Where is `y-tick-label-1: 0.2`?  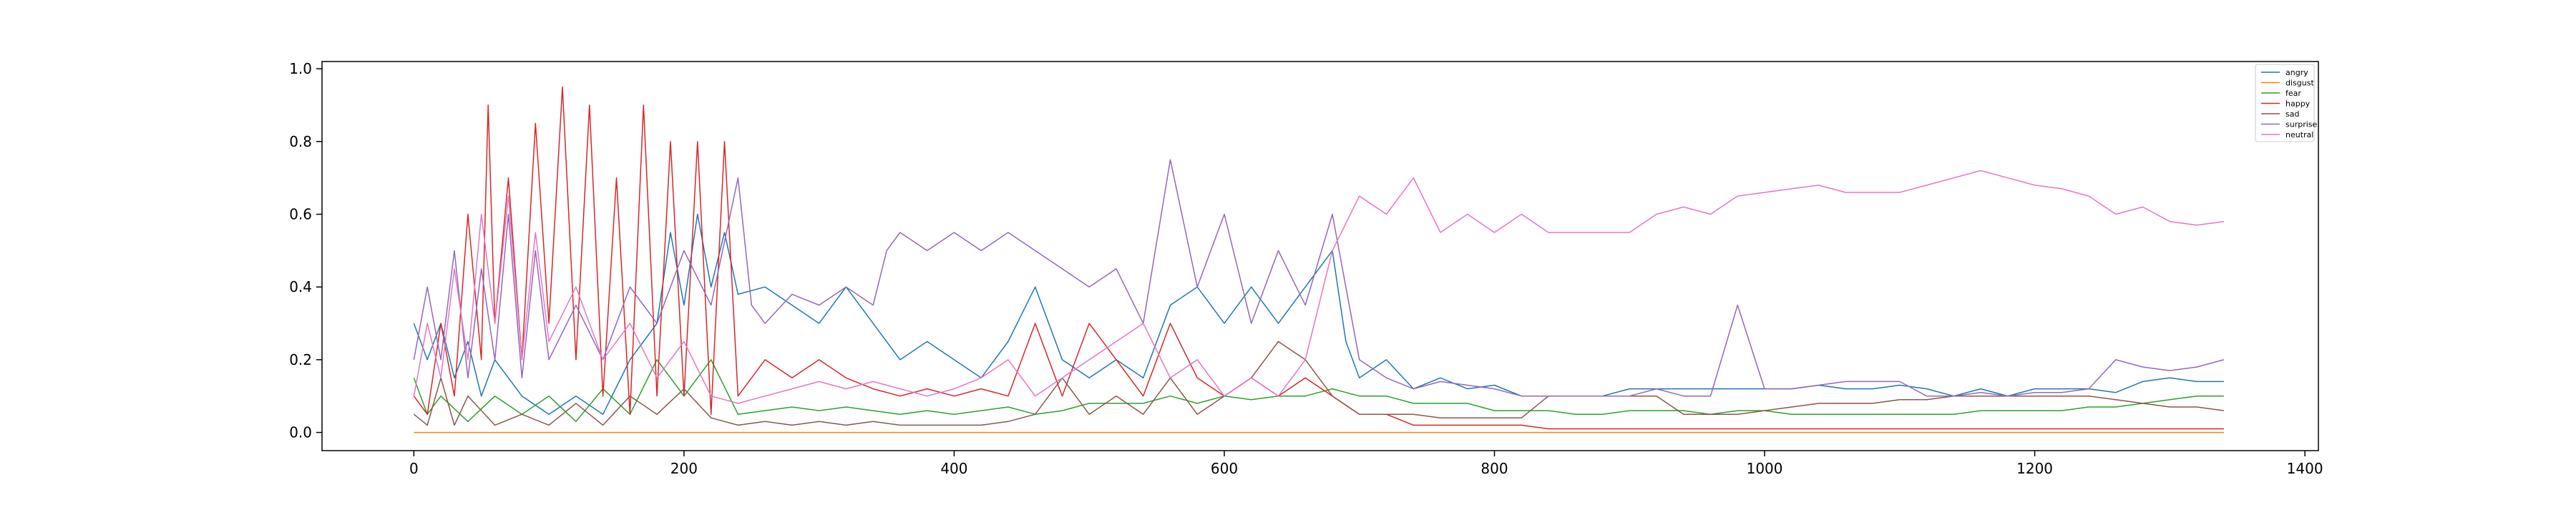 y-tick-label-1: 0.2 is located at coordinates (300, 359).